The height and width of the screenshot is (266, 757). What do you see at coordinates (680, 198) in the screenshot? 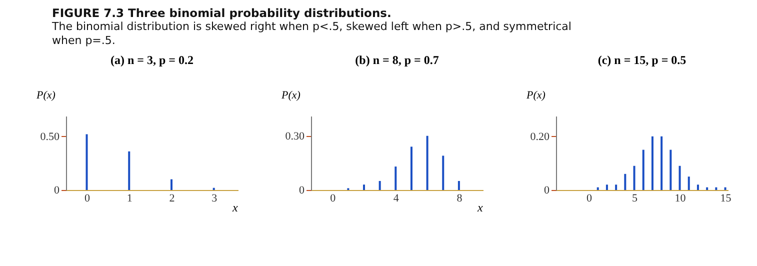
I see `x-tick-label: 10` at bounding box center [680, 198].